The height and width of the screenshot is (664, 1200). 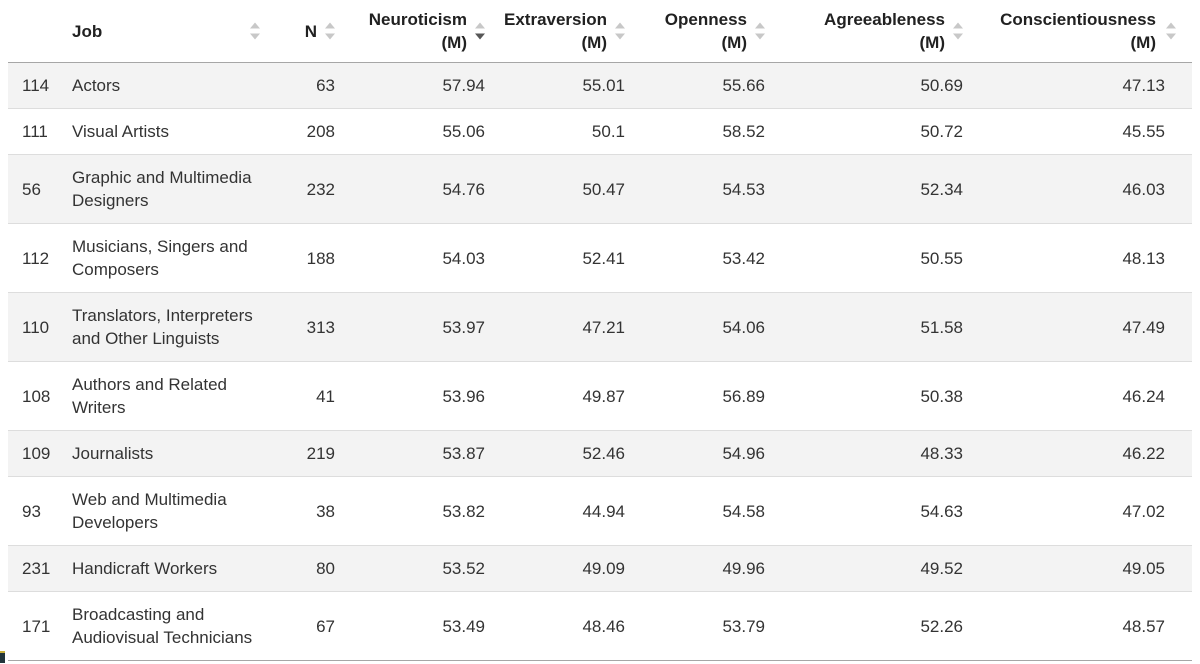 What do you see at coordinates (418, 568) in the screenshot?
I see `cell-neuroticism: 53.52` at bounding box center [418, 568].